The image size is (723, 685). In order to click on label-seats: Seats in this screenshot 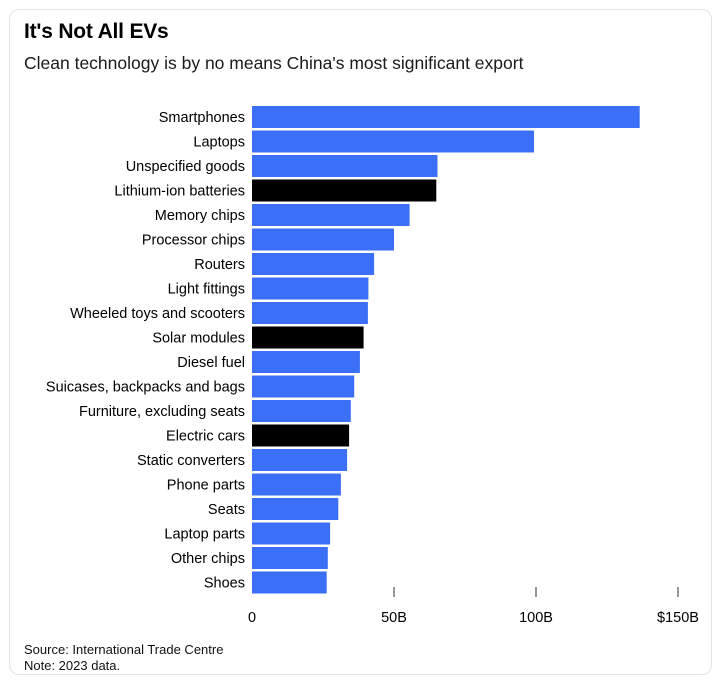, I will do `click(226, 510)`.